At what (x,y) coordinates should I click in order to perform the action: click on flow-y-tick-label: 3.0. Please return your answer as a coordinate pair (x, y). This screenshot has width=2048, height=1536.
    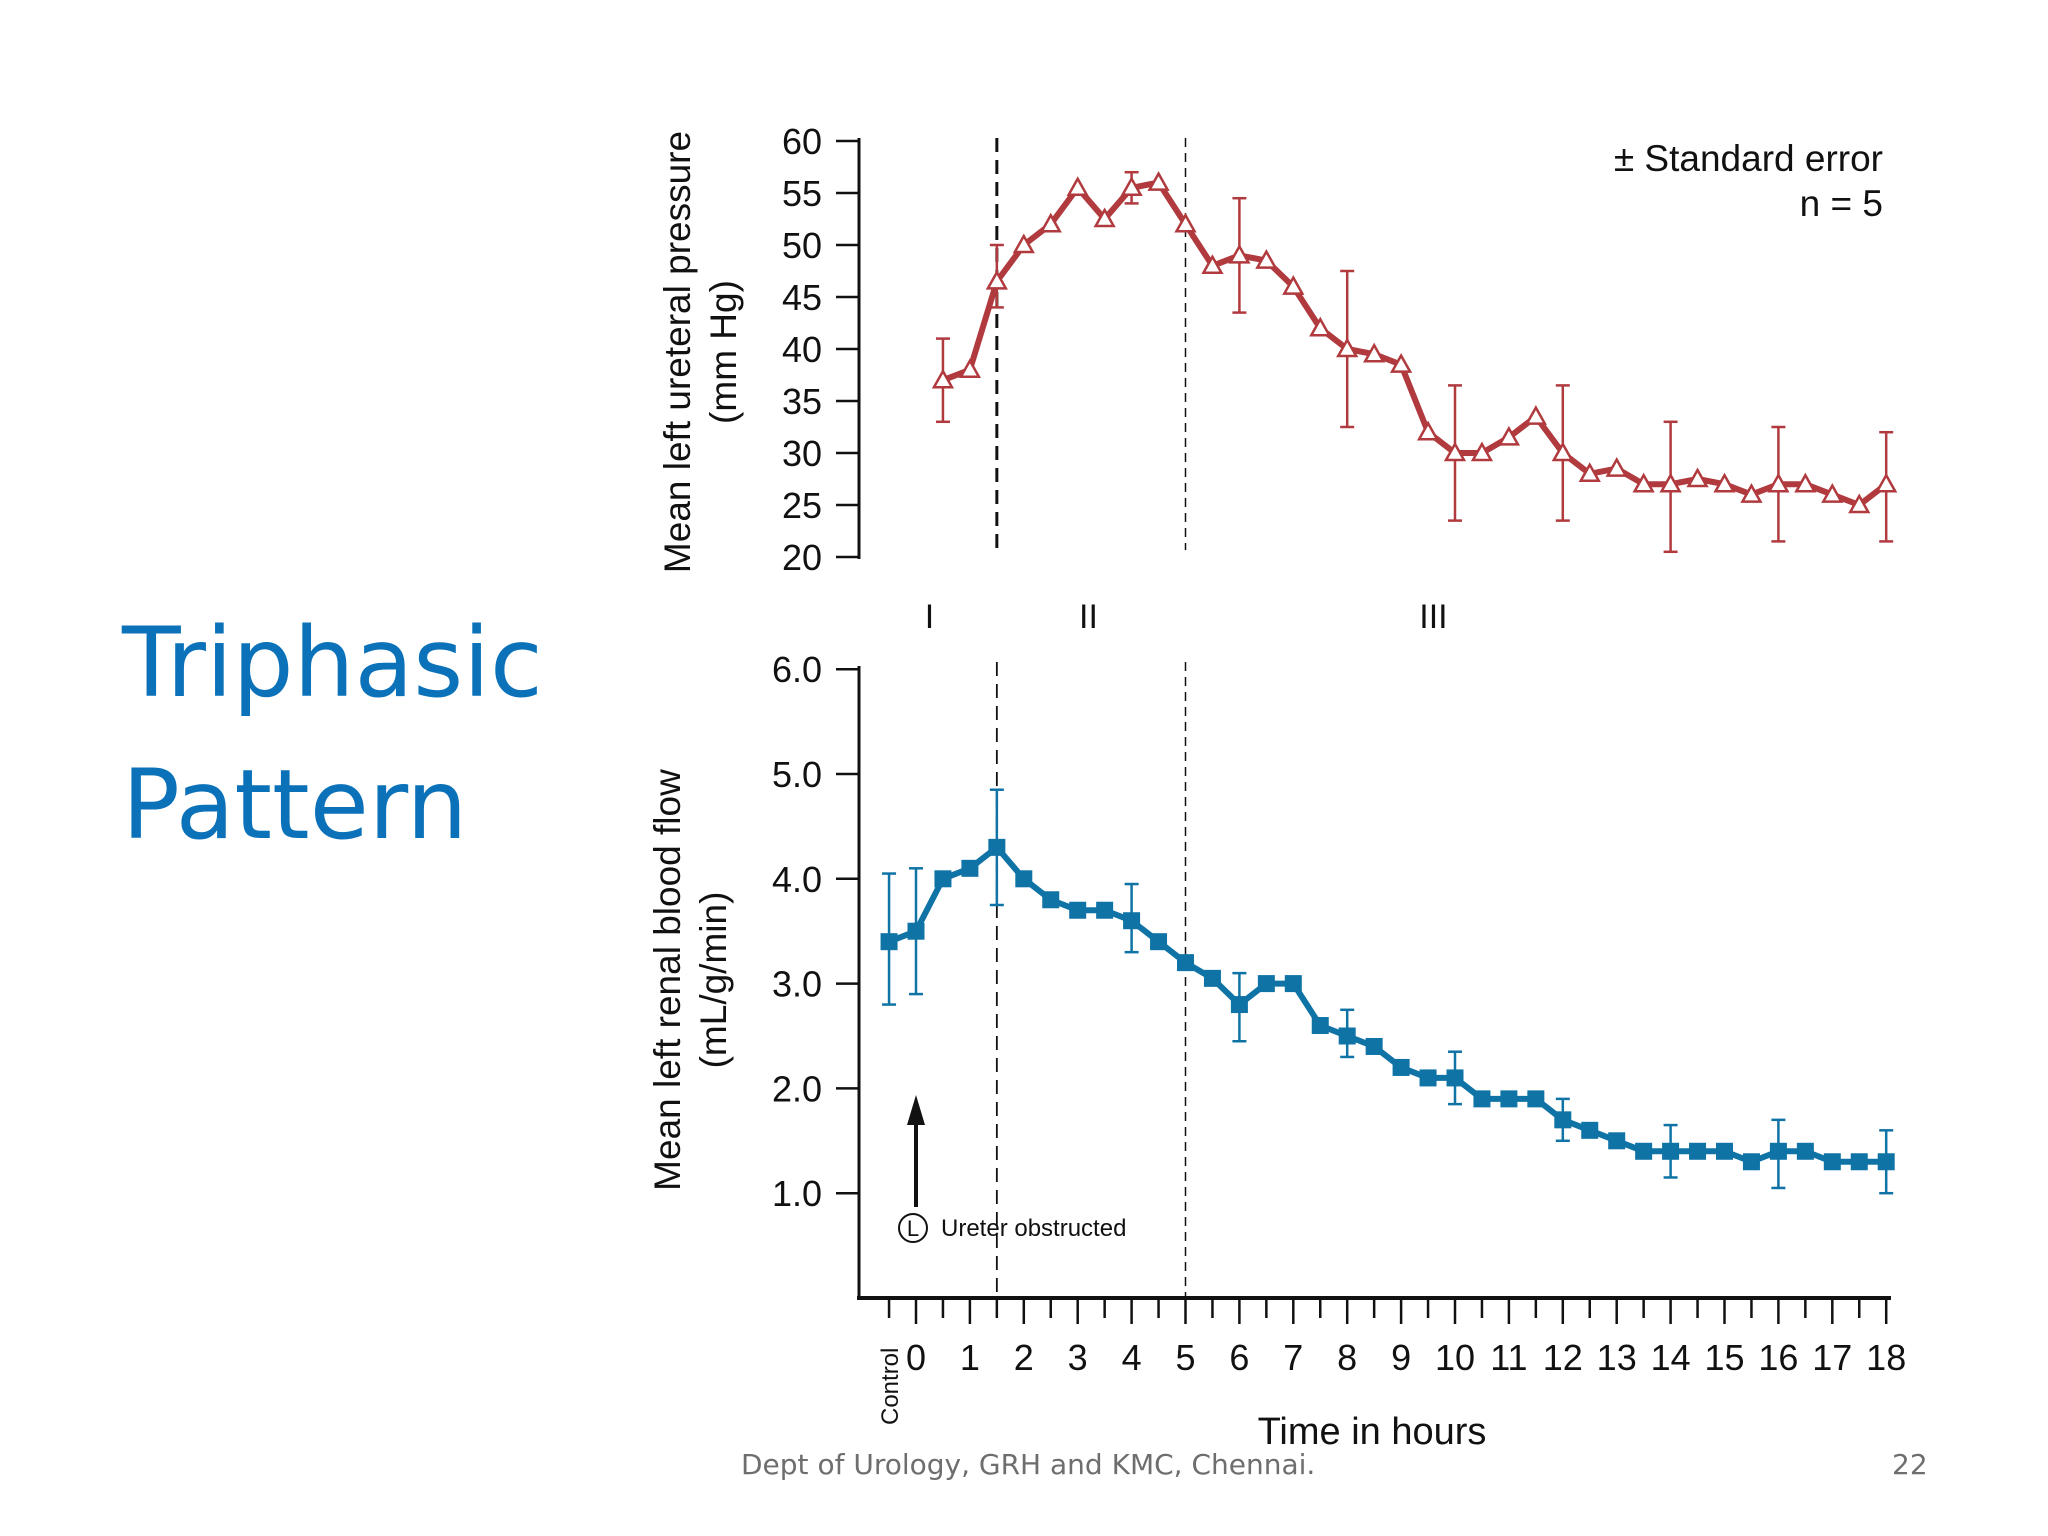
    Looking at the image, I should click on (797, 984).